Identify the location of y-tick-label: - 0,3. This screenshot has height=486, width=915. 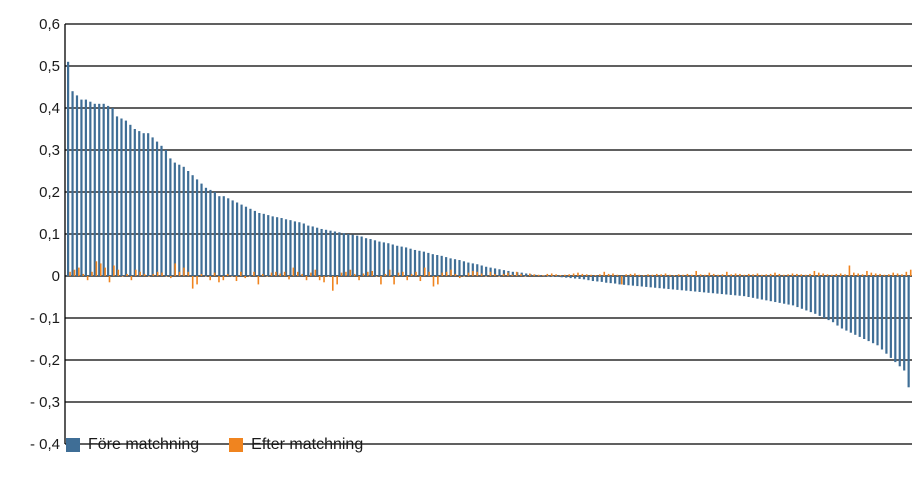
(45, 402).